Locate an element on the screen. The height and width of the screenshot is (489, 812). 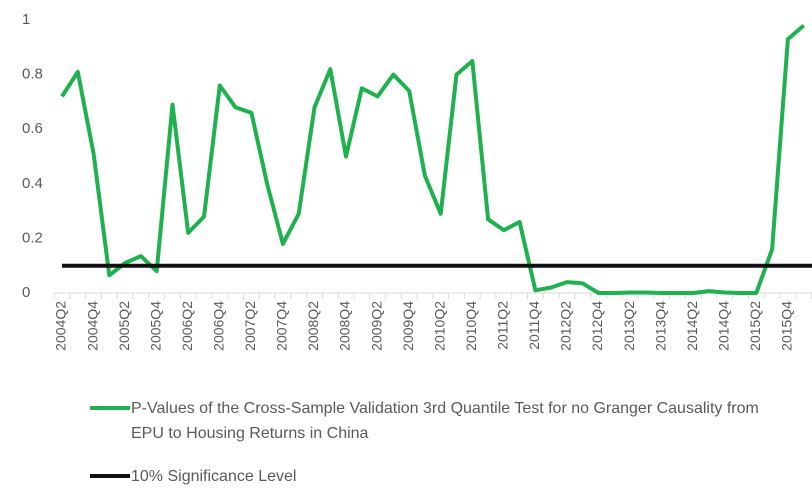
x-tick-label: 2011Q4 is located at coordinates (534, 325).